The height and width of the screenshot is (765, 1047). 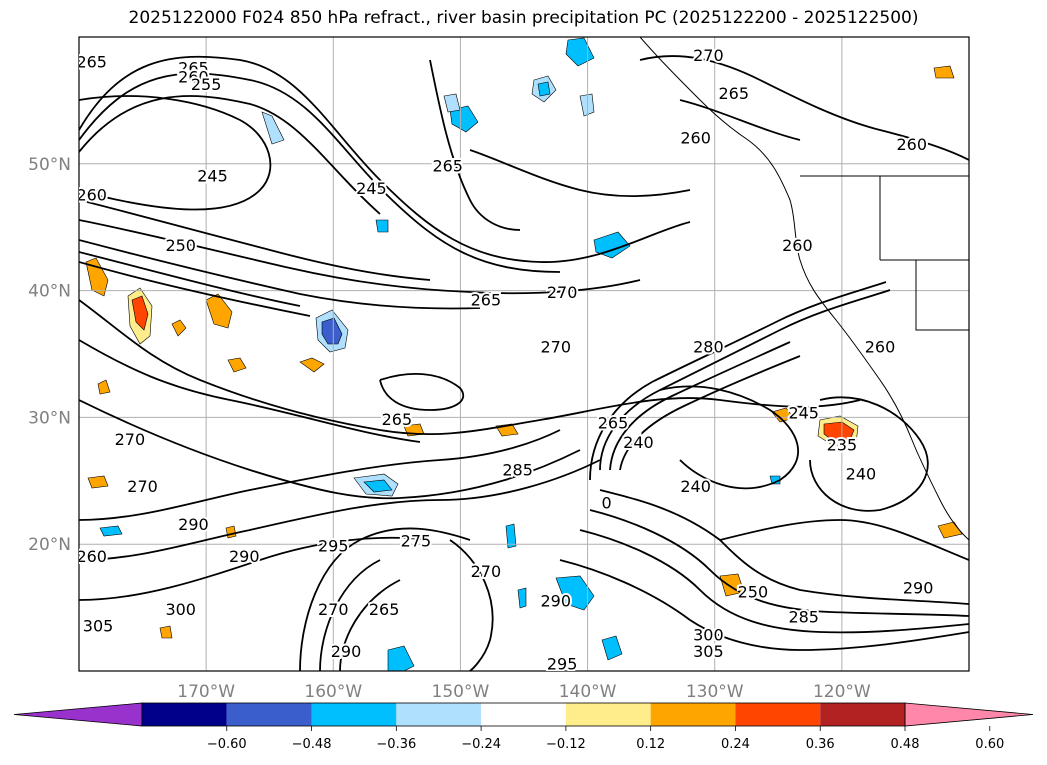 I want to click on contour-label: 235, so click(x=842, y=444).